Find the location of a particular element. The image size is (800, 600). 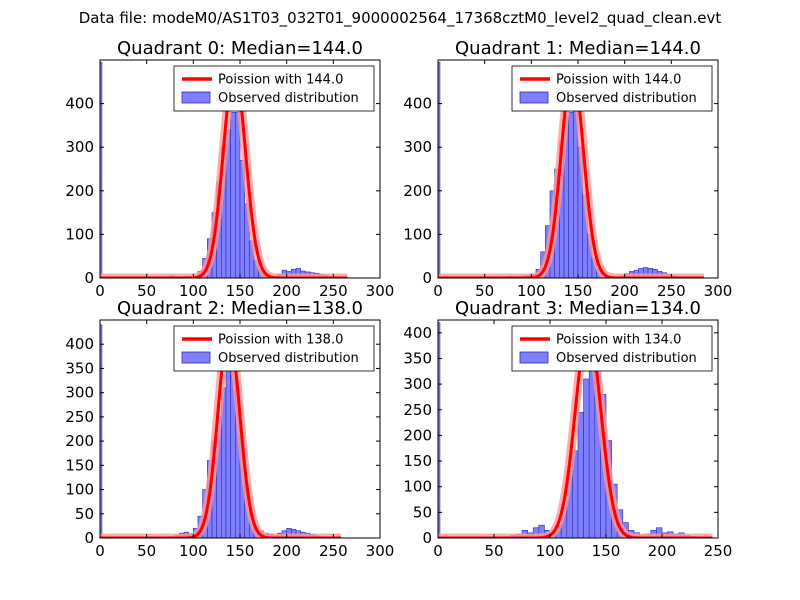

axes-frame is located at coordinates (578, 429).